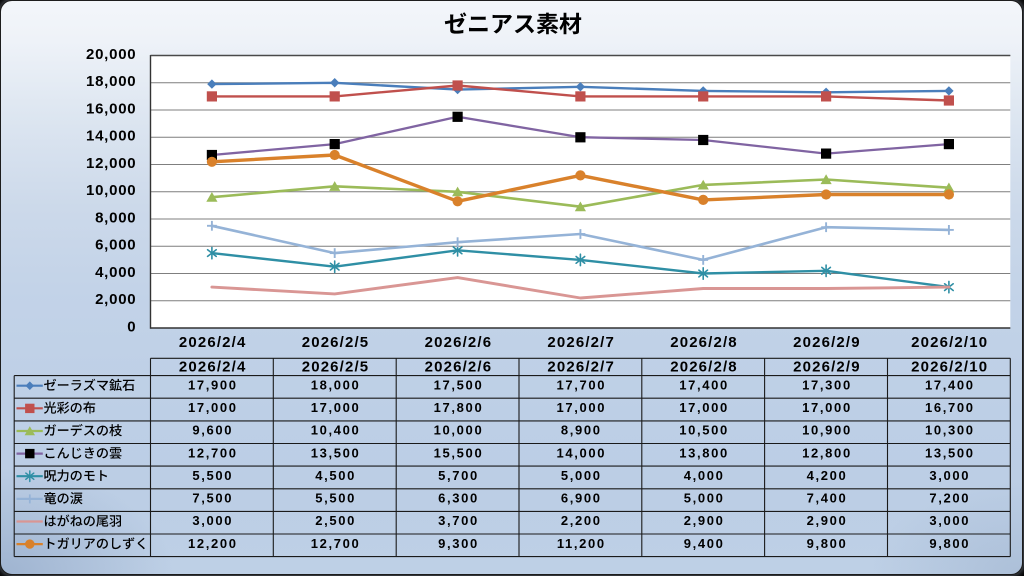  Describe the element at coordinates (115, 217) in the screenshot. I see `svg-text: 8,000` at that location.